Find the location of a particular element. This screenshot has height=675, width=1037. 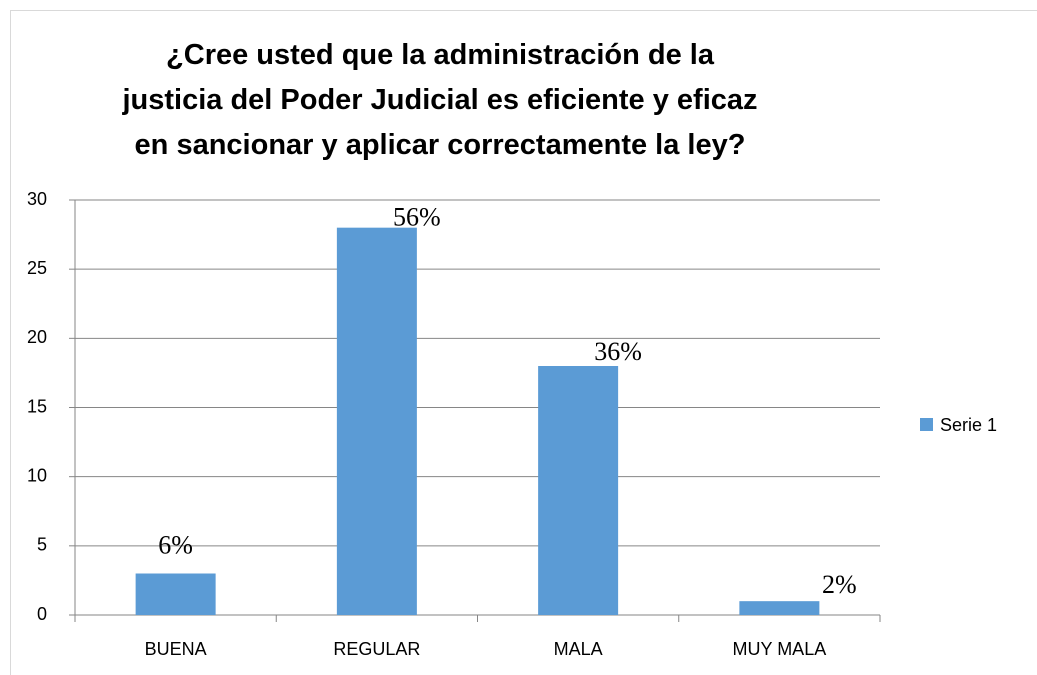

legend-swatch is located at coordinates (926, 424).